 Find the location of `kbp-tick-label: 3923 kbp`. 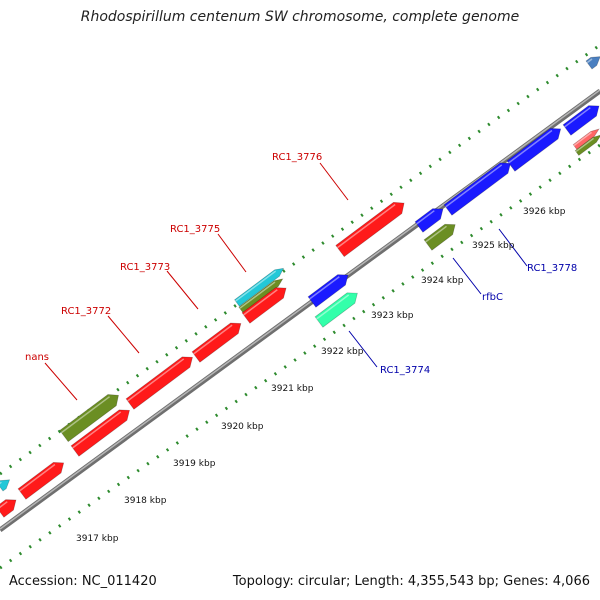

kbp-tick-label: 3923 kbp is located at coordinates (392, 316).